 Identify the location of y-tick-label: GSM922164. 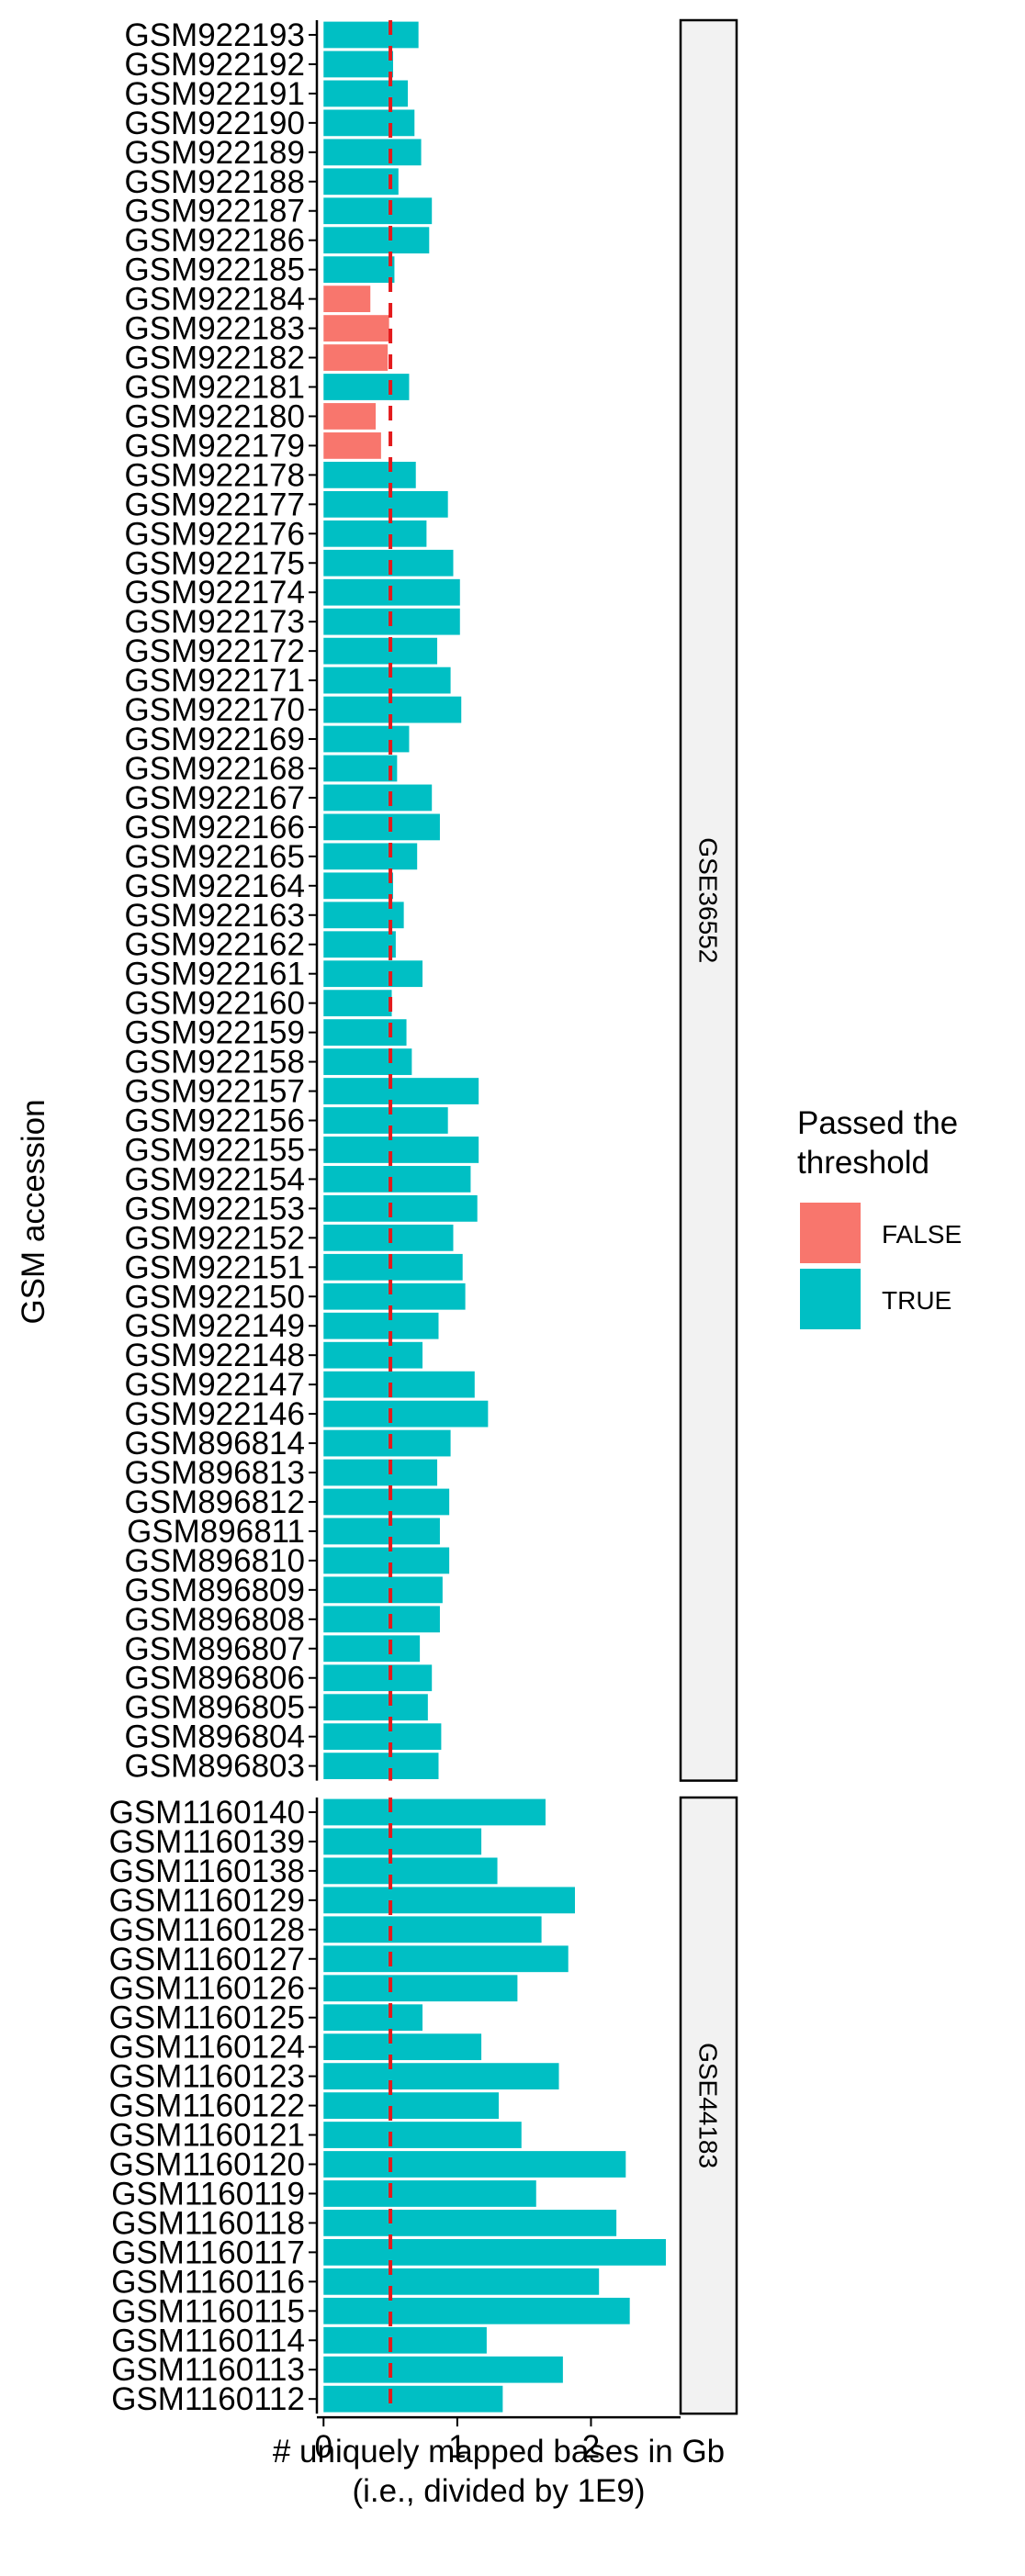
(215, 886).